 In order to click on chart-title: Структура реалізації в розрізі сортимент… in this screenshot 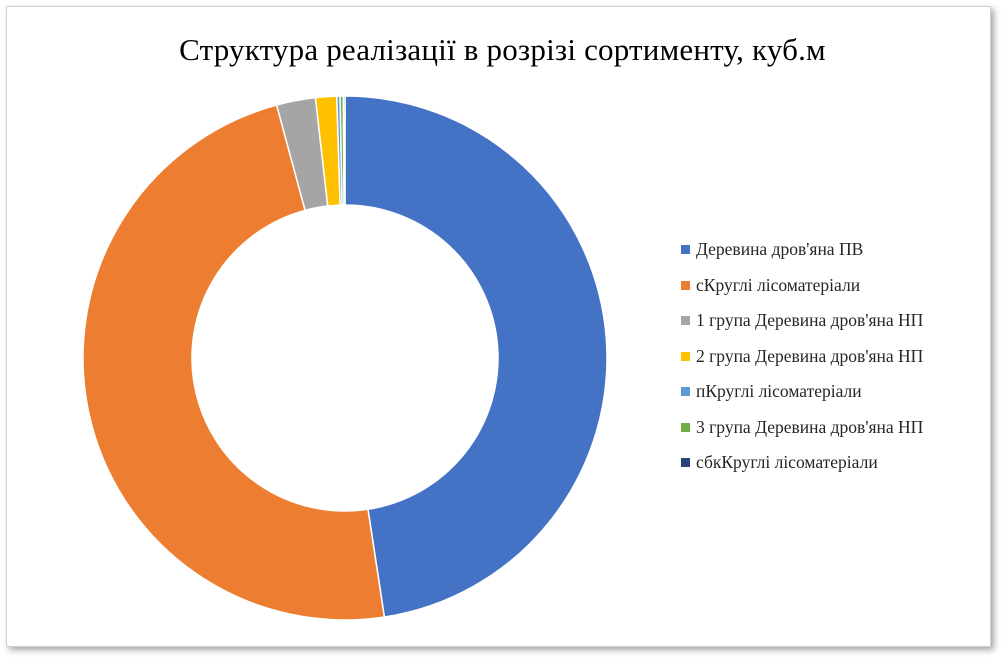, I will do `click(502, 49)`.